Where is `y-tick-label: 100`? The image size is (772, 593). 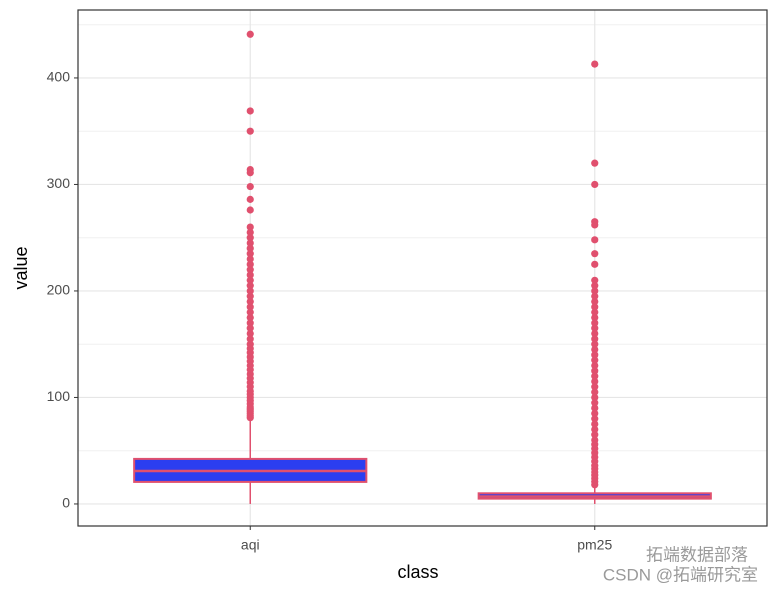
y-tick-label: 100 is located at coordinates (59, 396).